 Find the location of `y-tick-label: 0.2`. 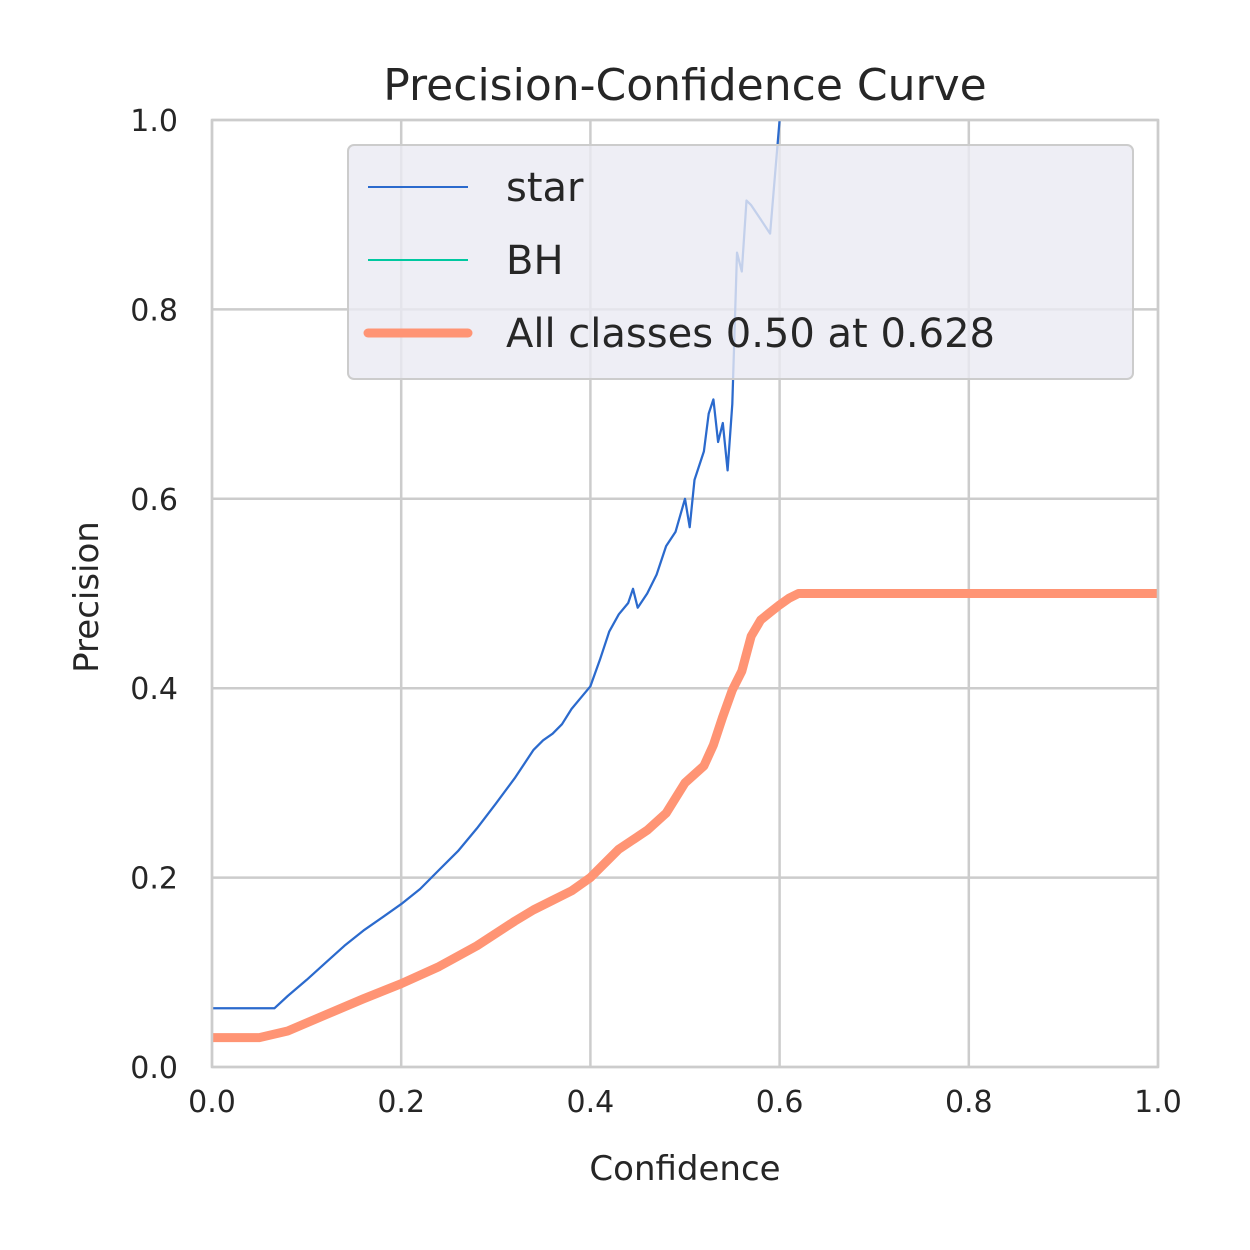

y-tick-label: 0.2 is located at coordinates (154, 879).